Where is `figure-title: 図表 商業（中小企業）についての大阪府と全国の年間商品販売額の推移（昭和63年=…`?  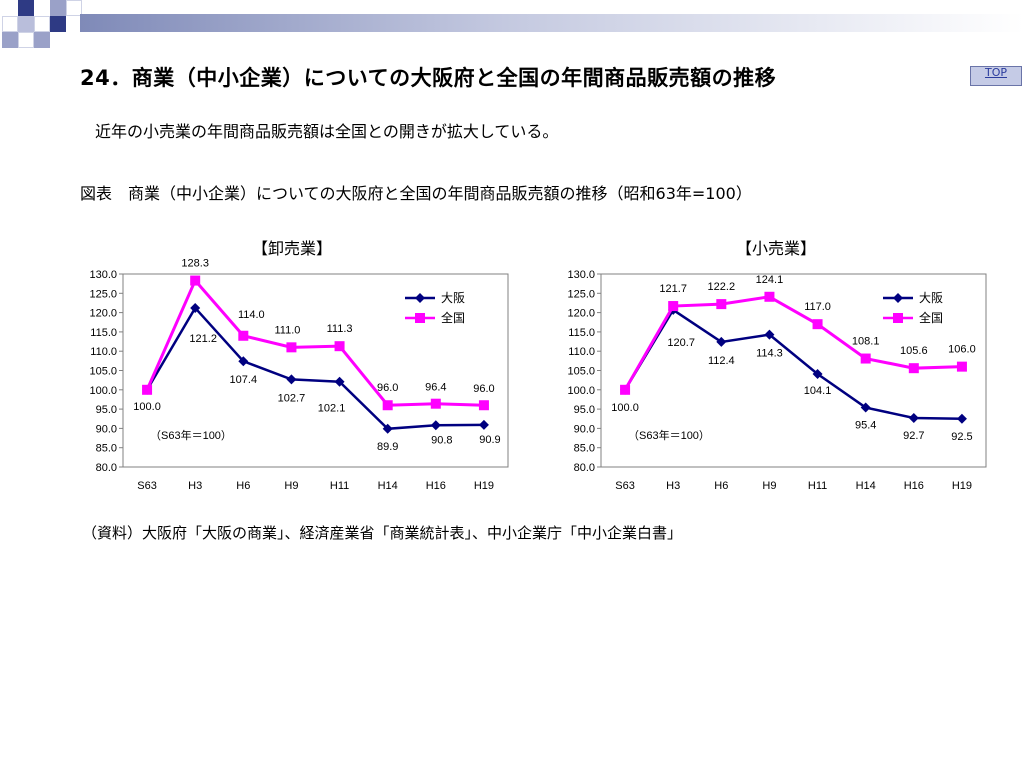
figure-title: 図表 商業（中小企業）についての大阪府と全国の年間商品販売額の推移（昭和63年=… is located at coordinates (416, 193).